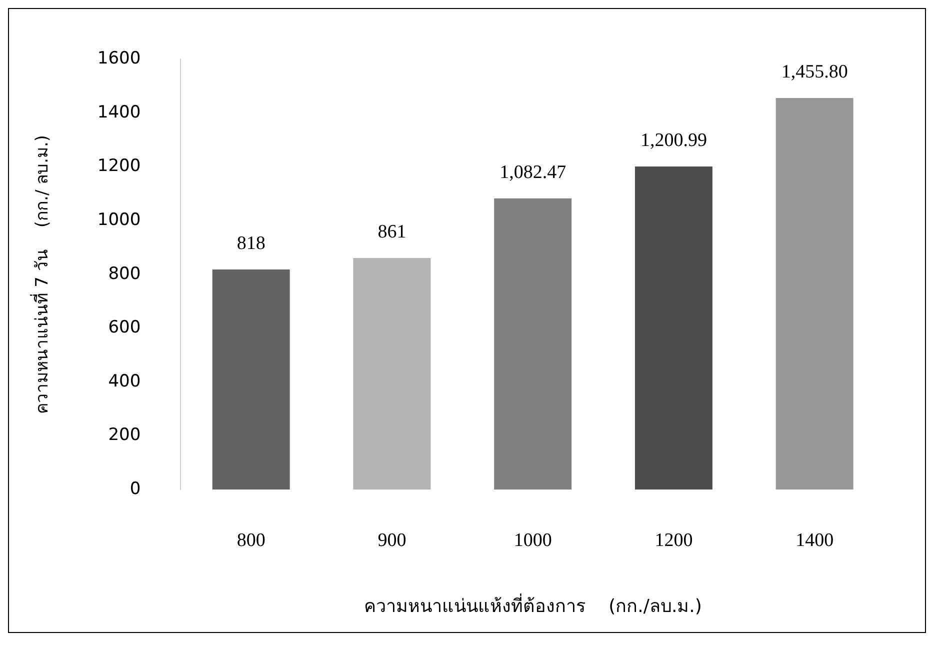 This screenshot has width=938, height=645. What do you see at coordinates (251, 243) in the screenshot?
I see `data-label: 818` at bounding box center [251, 243].